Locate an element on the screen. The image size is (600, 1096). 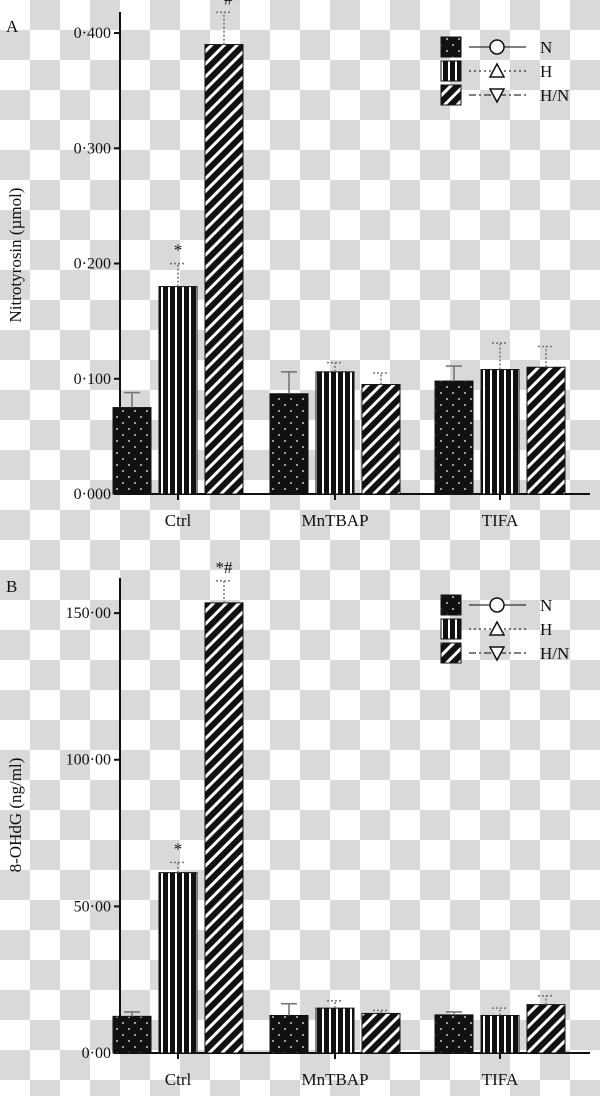
panel-b-significance-label: *# is located at coordinates (225, 567).